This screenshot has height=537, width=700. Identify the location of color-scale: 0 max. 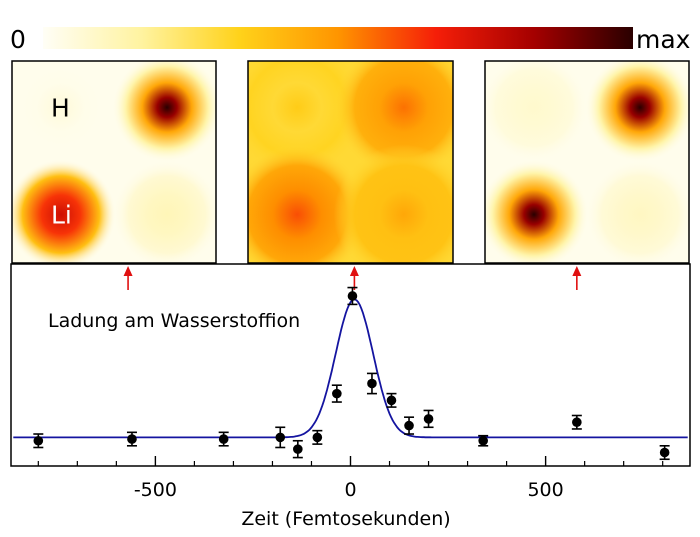
(350, 39).